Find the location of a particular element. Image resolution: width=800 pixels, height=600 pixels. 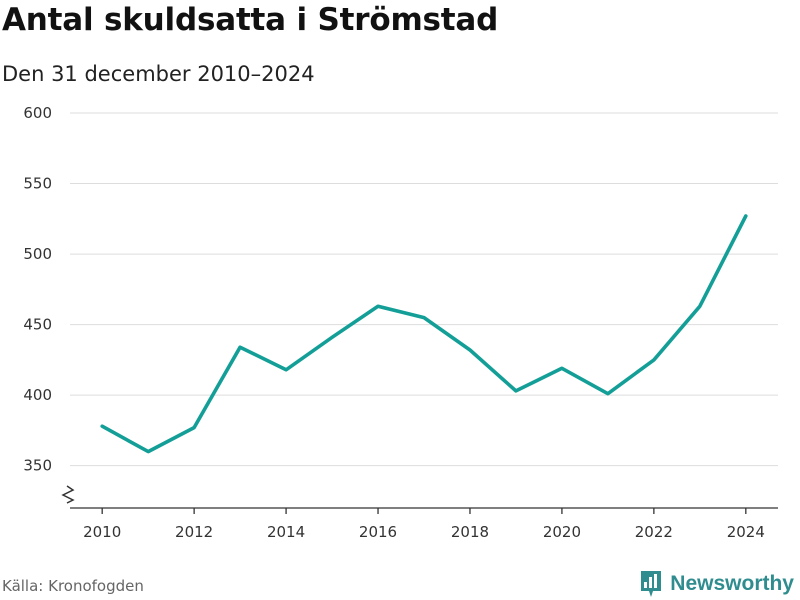

y-tick-label: 500 is located at coordinates (37, 254).